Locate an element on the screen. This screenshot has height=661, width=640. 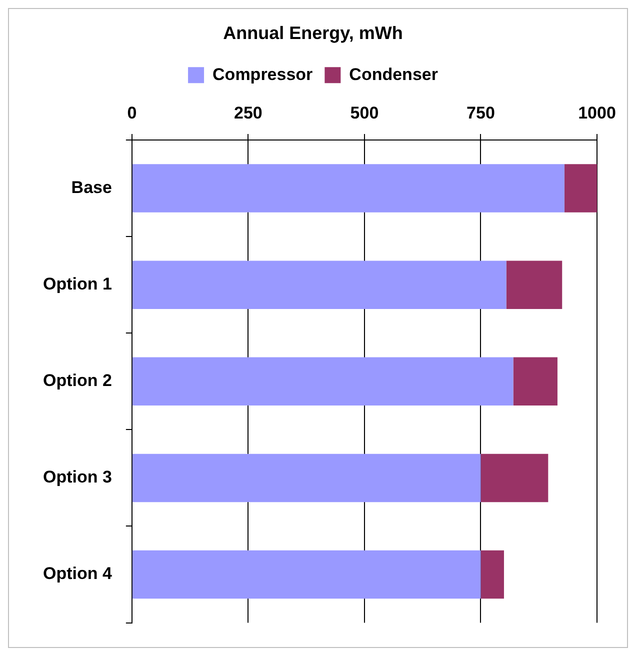
y-tick-label: Option 3 is located at coordinates (77, 477).